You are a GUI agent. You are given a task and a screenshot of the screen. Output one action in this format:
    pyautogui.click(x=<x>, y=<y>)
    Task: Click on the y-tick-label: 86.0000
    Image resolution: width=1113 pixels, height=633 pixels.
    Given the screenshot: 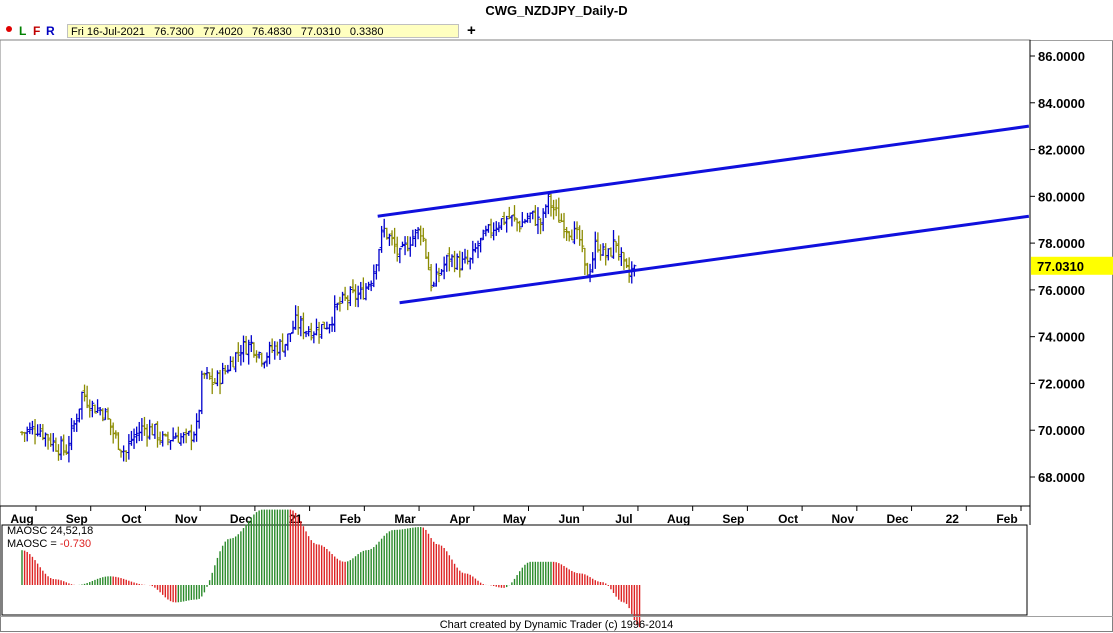 What is the action you would take?
    pyautogui.click(x=1061, y=56)
    